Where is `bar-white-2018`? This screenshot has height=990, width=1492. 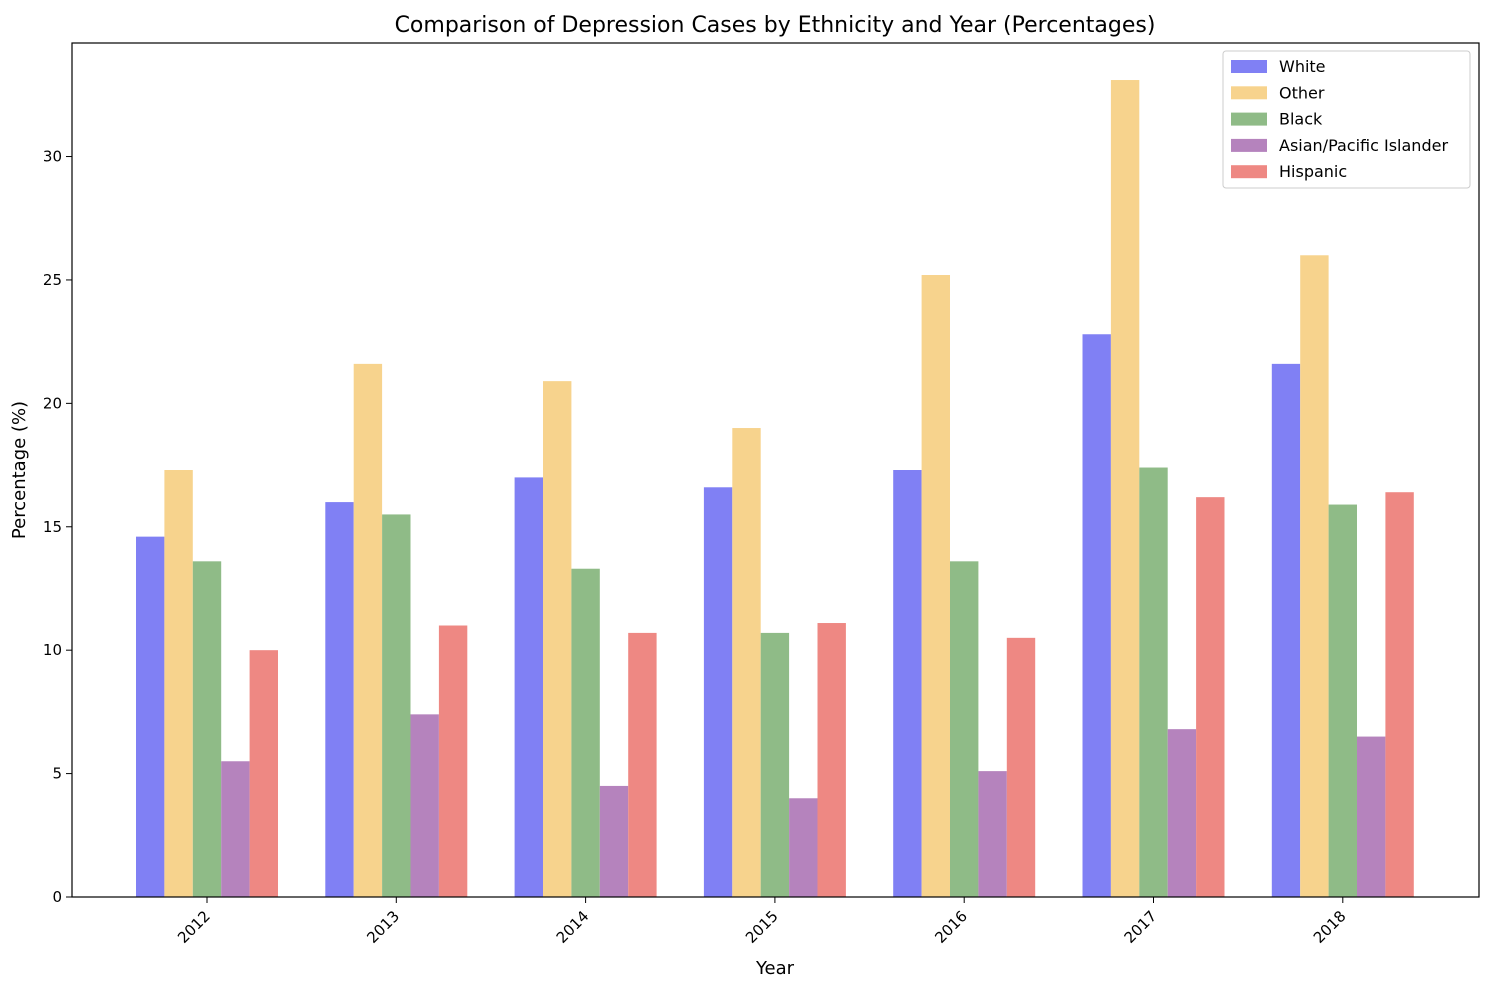
bar-white-2018 is located at coordinates (1286, 630).